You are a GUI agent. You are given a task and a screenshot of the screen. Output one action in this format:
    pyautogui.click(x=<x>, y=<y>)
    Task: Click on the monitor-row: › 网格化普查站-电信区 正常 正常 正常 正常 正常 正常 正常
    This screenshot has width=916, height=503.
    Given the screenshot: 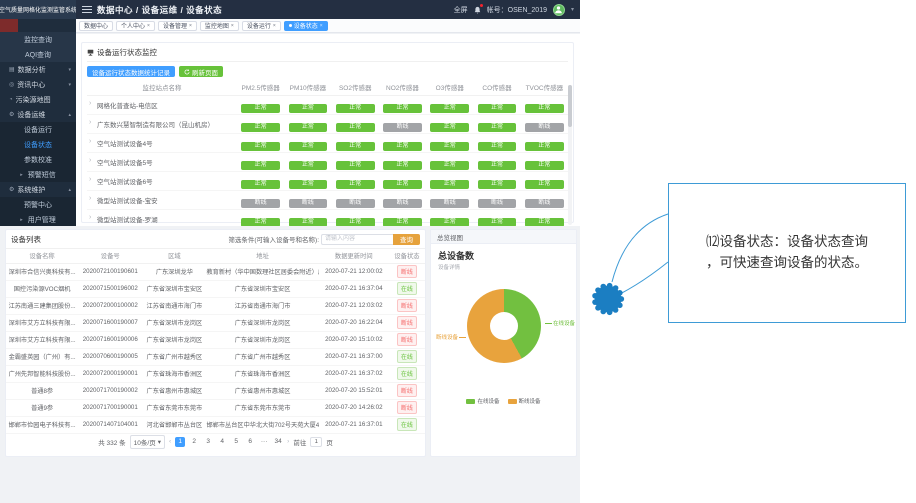 What is the action you would take?
    pyautogui.click(x=327, y=105)
    